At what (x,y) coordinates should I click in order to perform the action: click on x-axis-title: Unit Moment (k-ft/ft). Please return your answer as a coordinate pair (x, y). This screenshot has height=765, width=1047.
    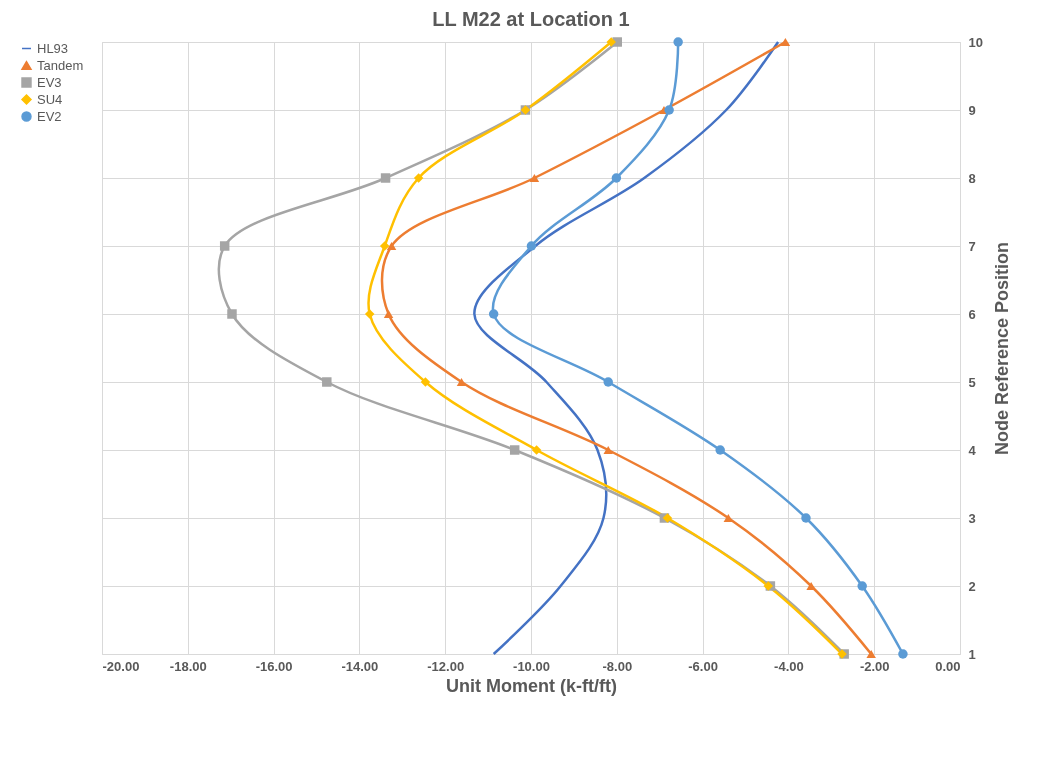
    Looking at the image, I should click on (531, 685).